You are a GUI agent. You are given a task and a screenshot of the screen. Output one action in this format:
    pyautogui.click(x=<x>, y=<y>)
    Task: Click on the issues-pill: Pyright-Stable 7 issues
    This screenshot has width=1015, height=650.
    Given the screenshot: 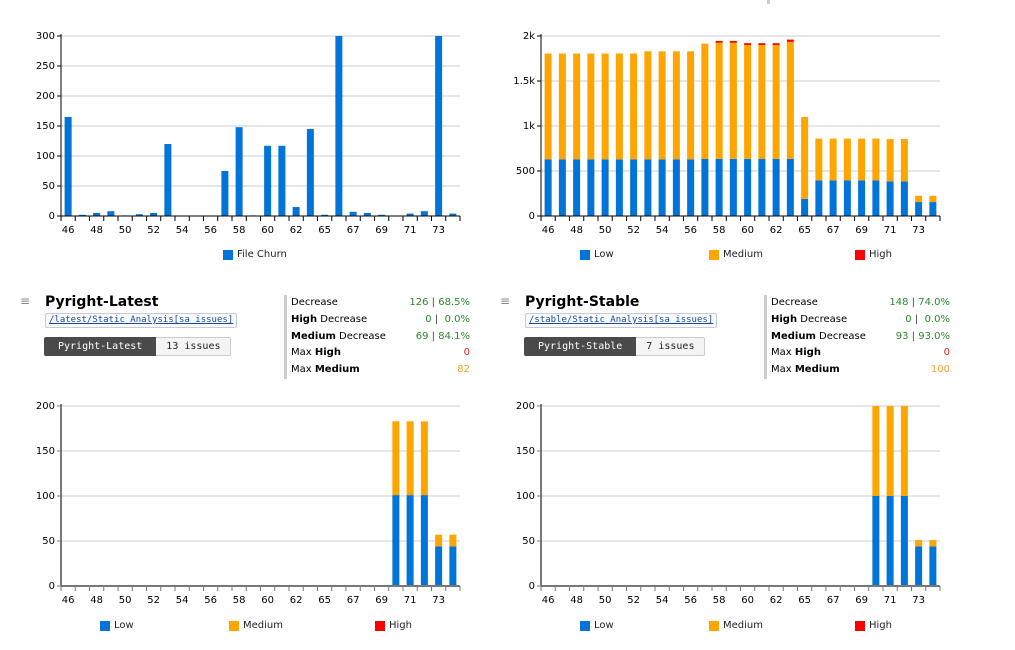 What is the action you would take?
    pyautogui.click(x=615, y=346)
    